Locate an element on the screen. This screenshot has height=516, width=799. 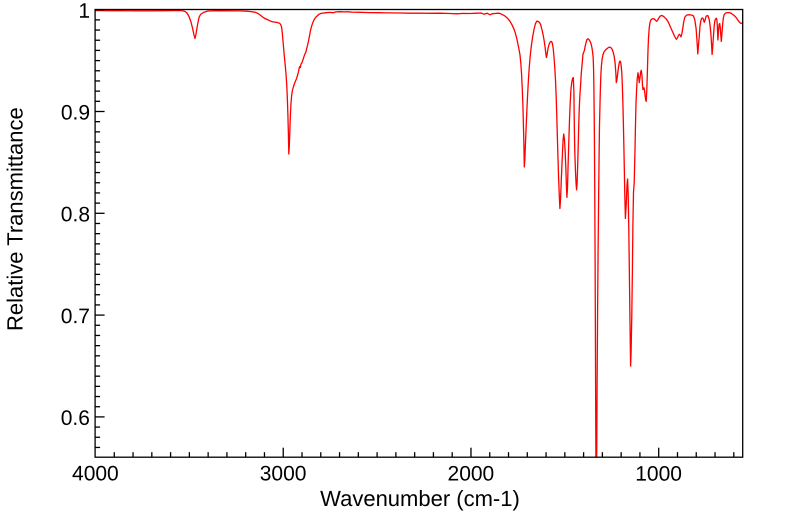
svg-text: 0.7 is located at coordinates (75, 316).